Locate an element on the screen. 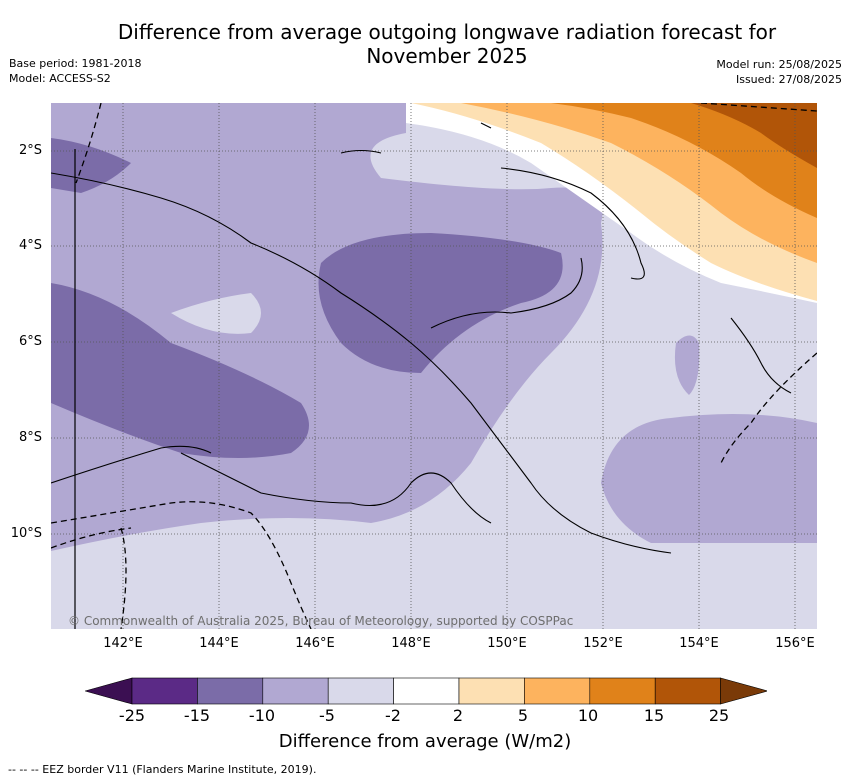 Image resolution: width=850 pixels, height=781 pixels. colorbar-tick: 5 is located at coordinates (523, 715).